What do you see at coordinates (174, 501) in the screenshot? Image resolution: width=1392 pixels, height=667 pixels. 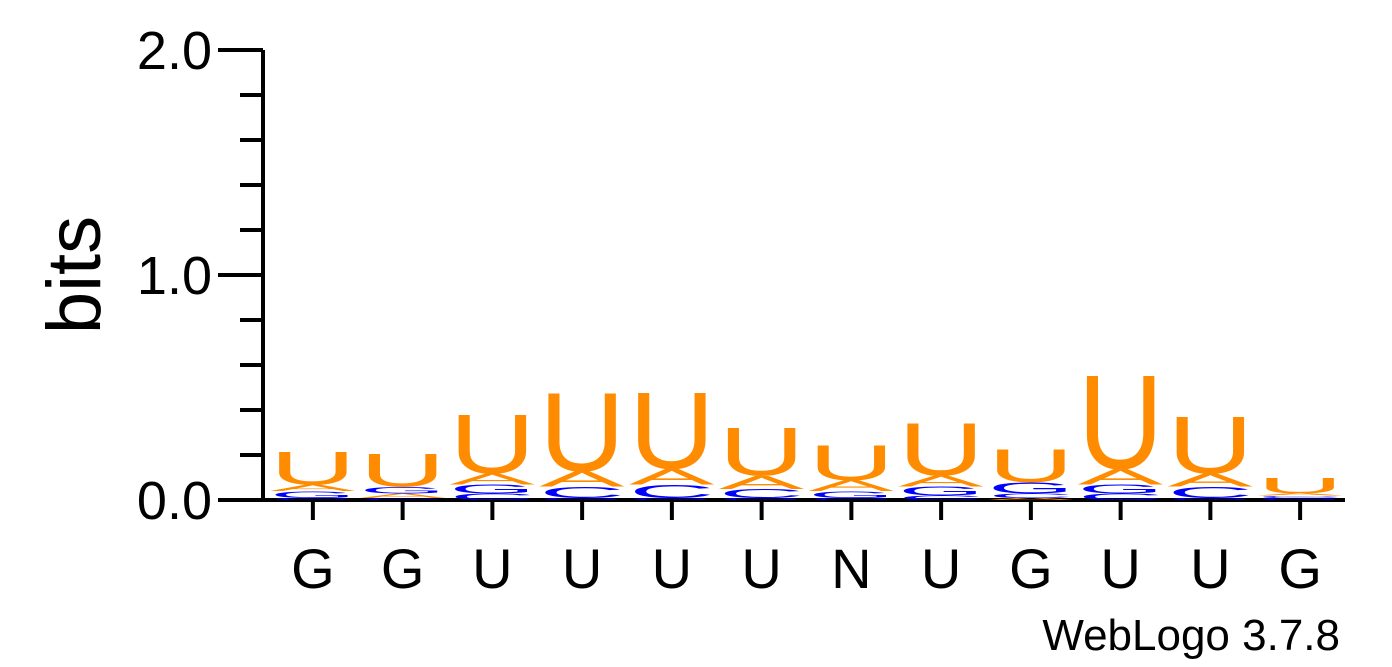 I see `y-tick-label: 0.0` at bounding box center [174, 501].